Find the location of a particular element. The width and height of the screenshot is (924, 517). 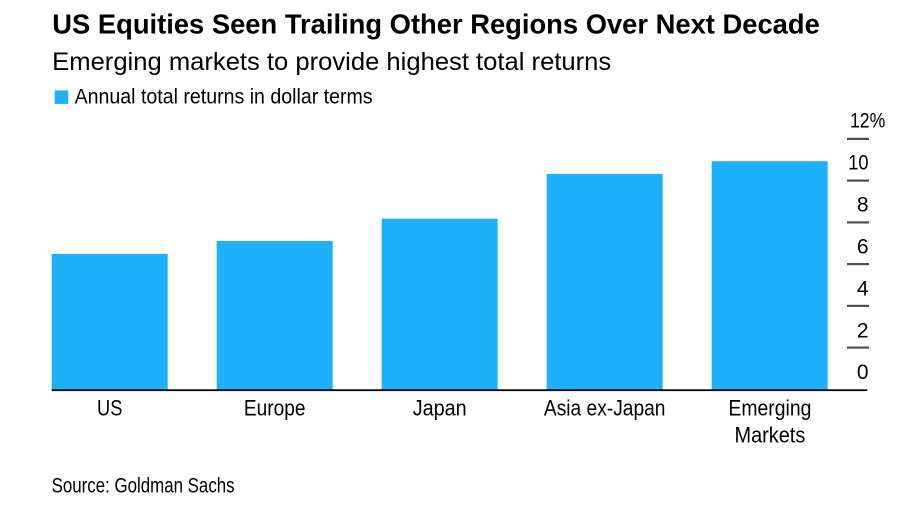

svg-text: Emerging is located at coordinates (769, 407).